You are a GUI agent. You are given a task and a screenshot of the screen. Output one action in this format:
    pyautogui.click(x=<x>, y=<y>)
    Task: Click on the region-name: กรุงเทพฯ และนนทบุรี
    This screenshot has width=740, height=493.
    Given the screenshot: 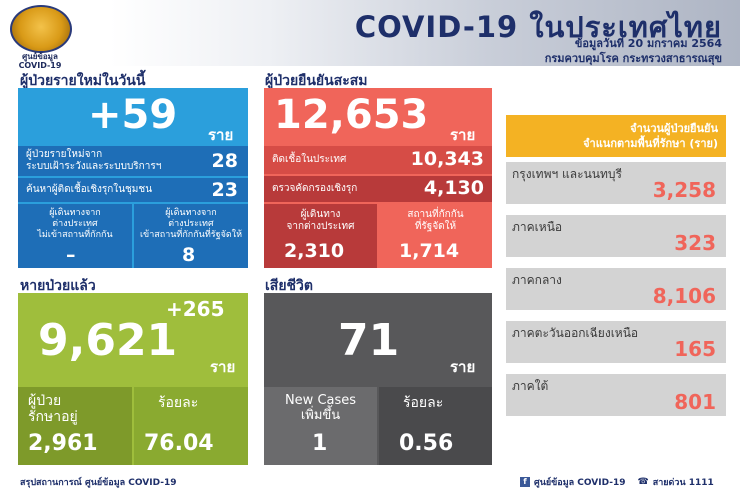 What is the action you would take?
    pyautogui.click(x=567, y=174)
    